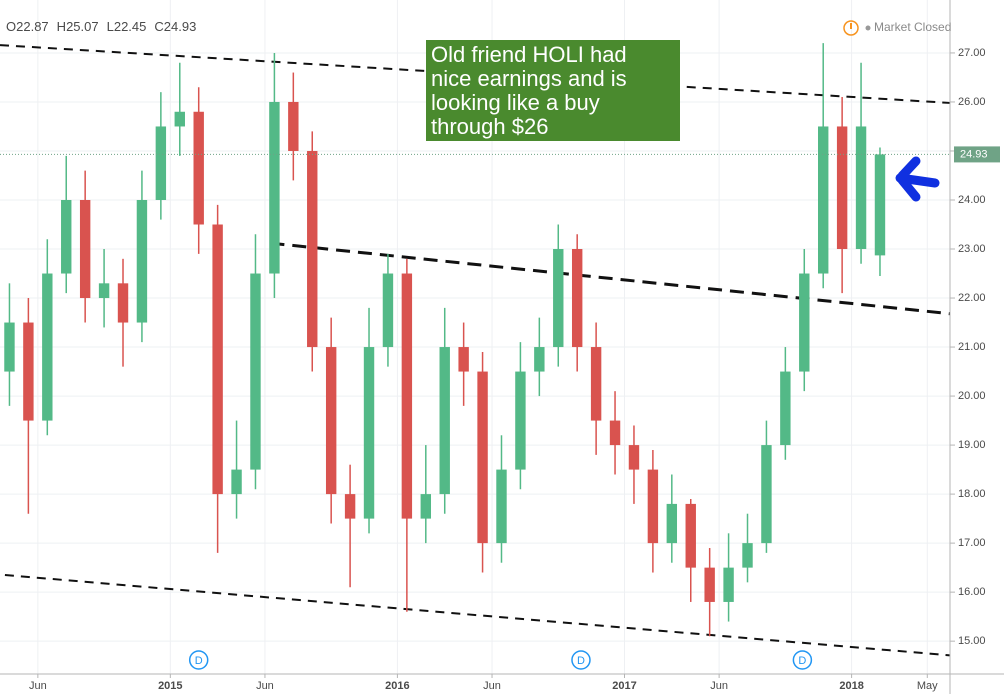  Describe the element at coordinates (624, 686) in the screenshot. I see `x-tick-label: 2017` at that location.